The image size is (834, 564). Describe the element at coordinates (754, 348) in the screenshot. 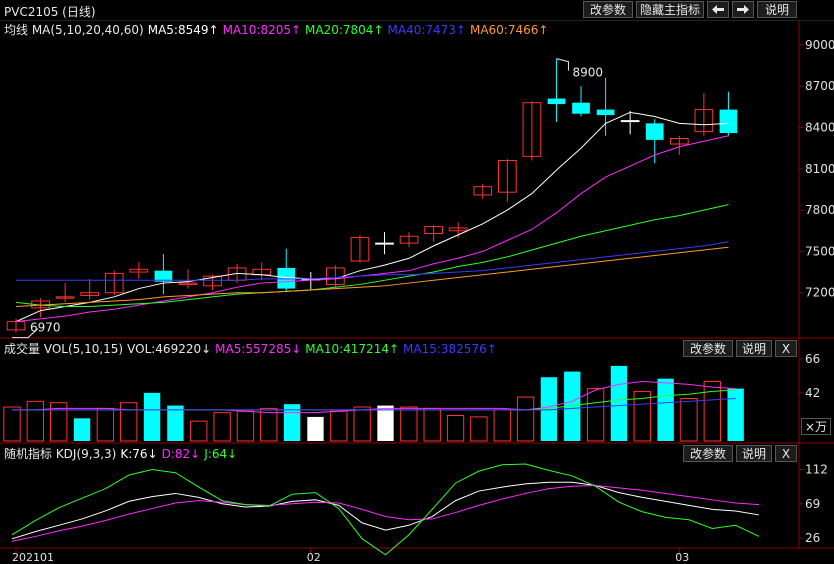

I see `volume-help-button: 说明` at that location.